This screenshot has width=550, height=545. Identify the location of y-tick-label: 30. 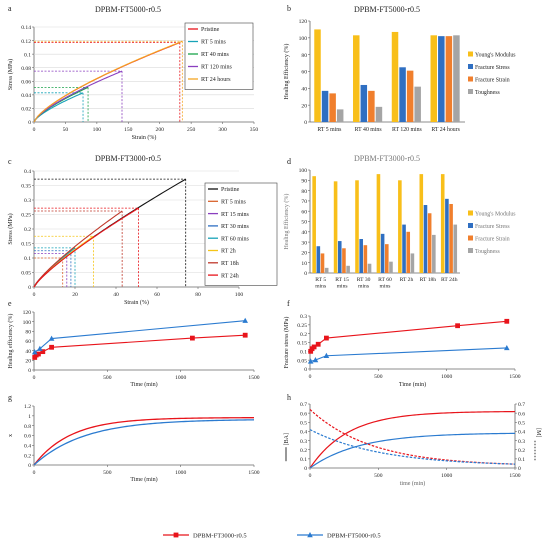
(304, 243).